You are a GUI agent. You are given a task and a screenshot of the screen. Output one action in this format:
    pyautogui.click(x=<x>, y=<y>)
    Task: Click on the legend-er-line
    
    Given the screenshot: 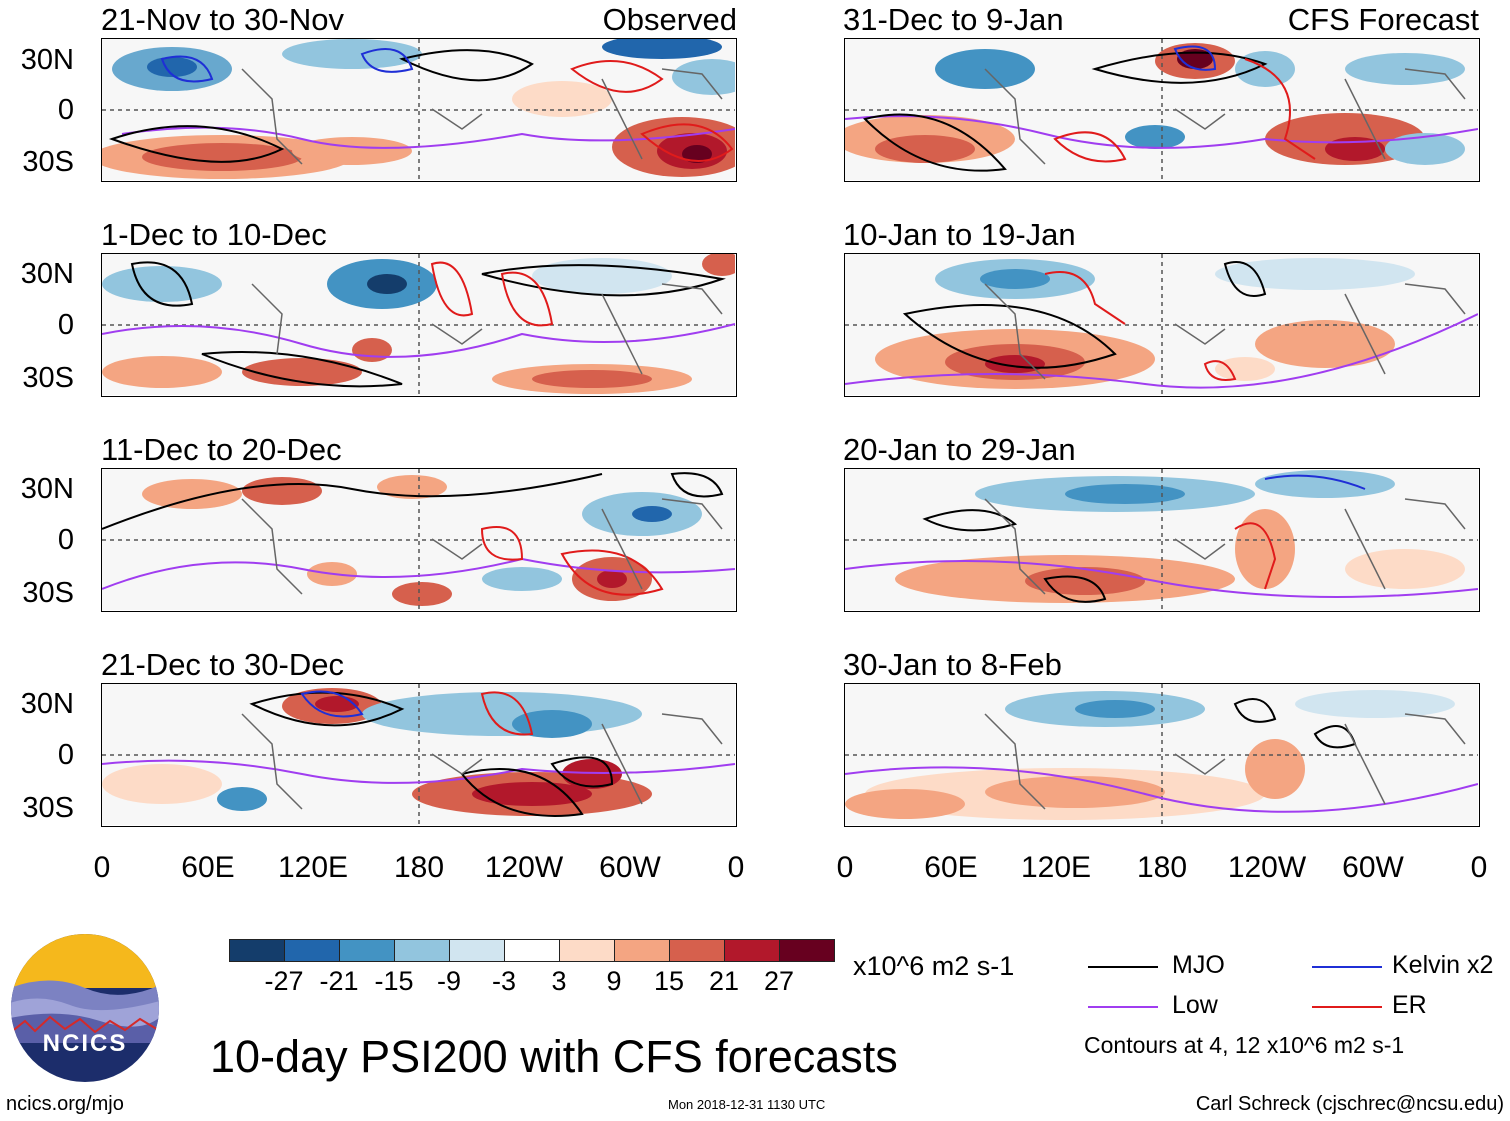 What is the action you would take?
    pyautogui.click(x=1347, y=1007)
    